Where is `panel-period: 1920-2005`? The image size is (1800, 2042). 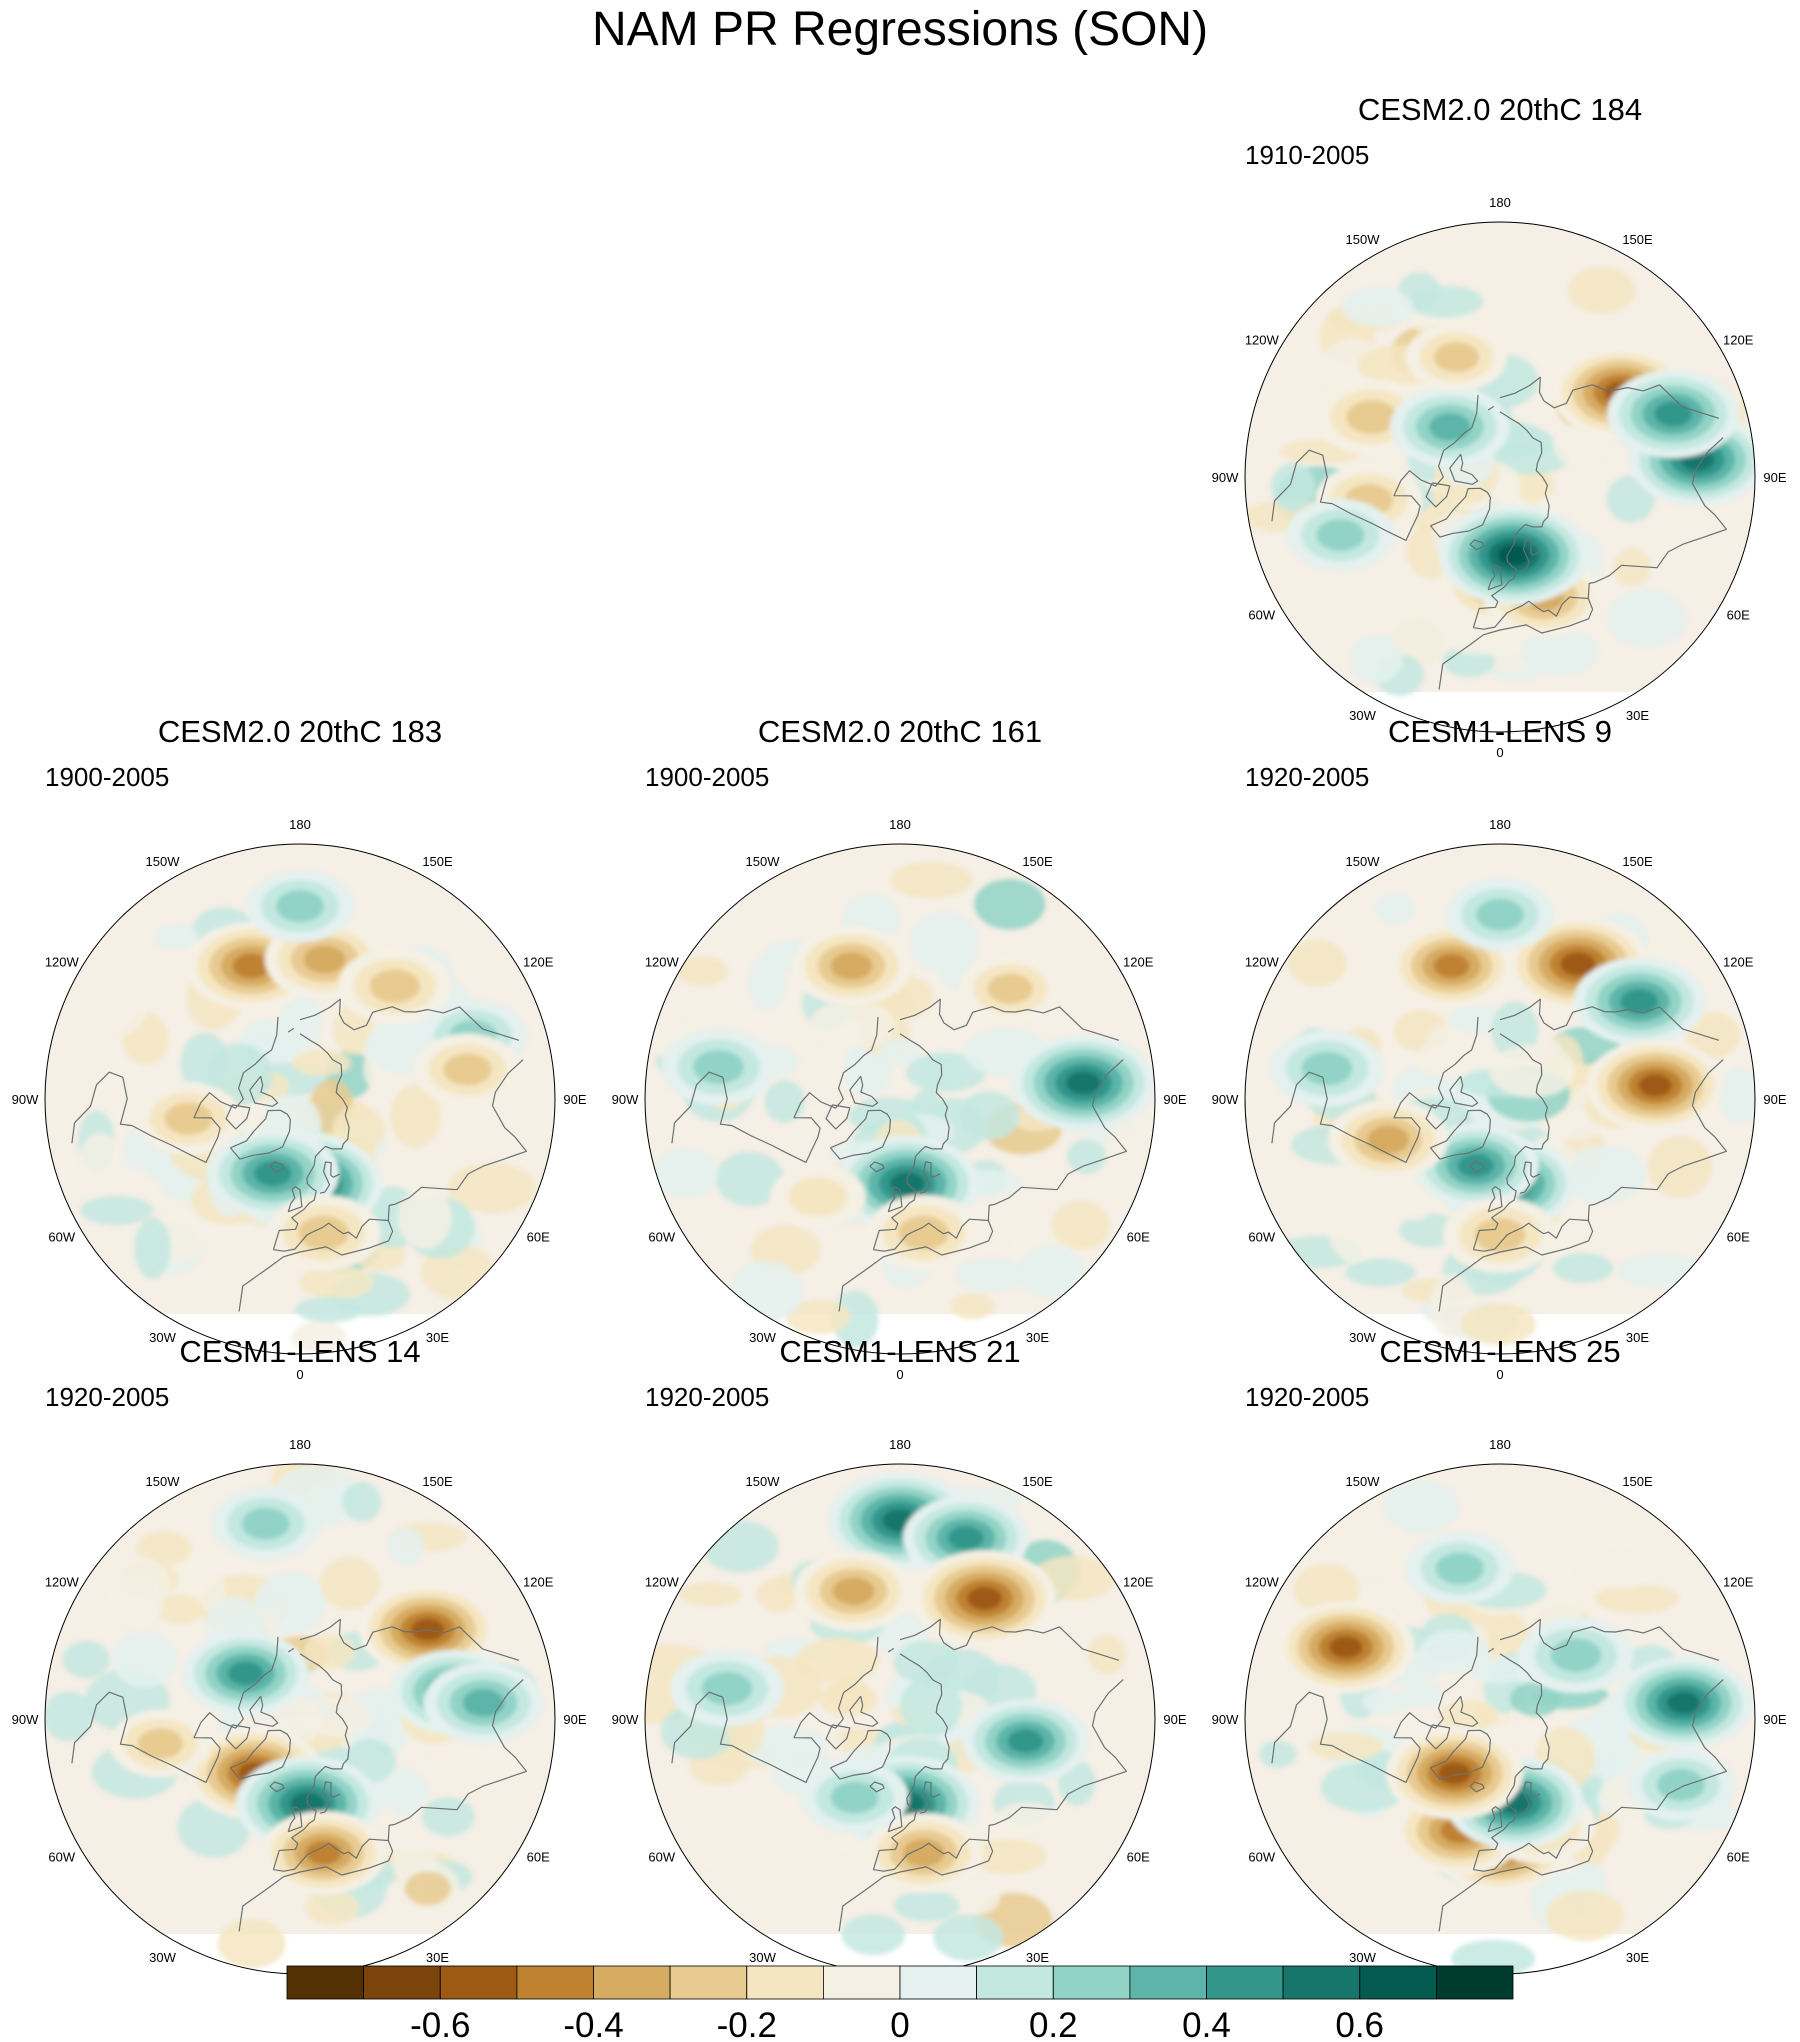
panel-period: 1920-2005 is located at coordinates (107, 1397).